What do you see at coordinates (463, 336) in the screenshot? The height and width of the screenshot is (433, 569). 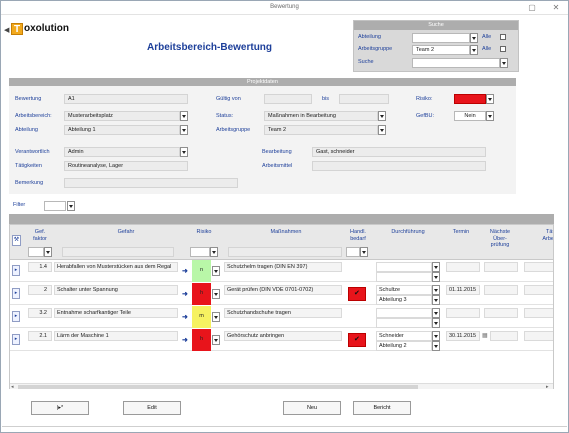 I see `row-termin: 30.11.2015` at bounding box center [463, 336].